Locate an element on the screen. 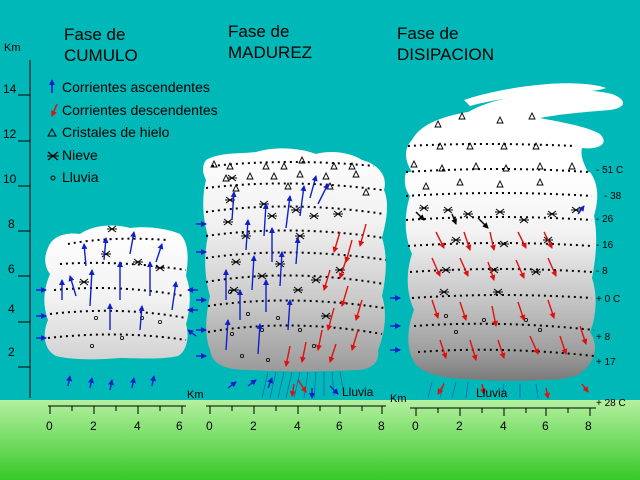  temperature-label: - 26 is located at coordinates (605, 219).